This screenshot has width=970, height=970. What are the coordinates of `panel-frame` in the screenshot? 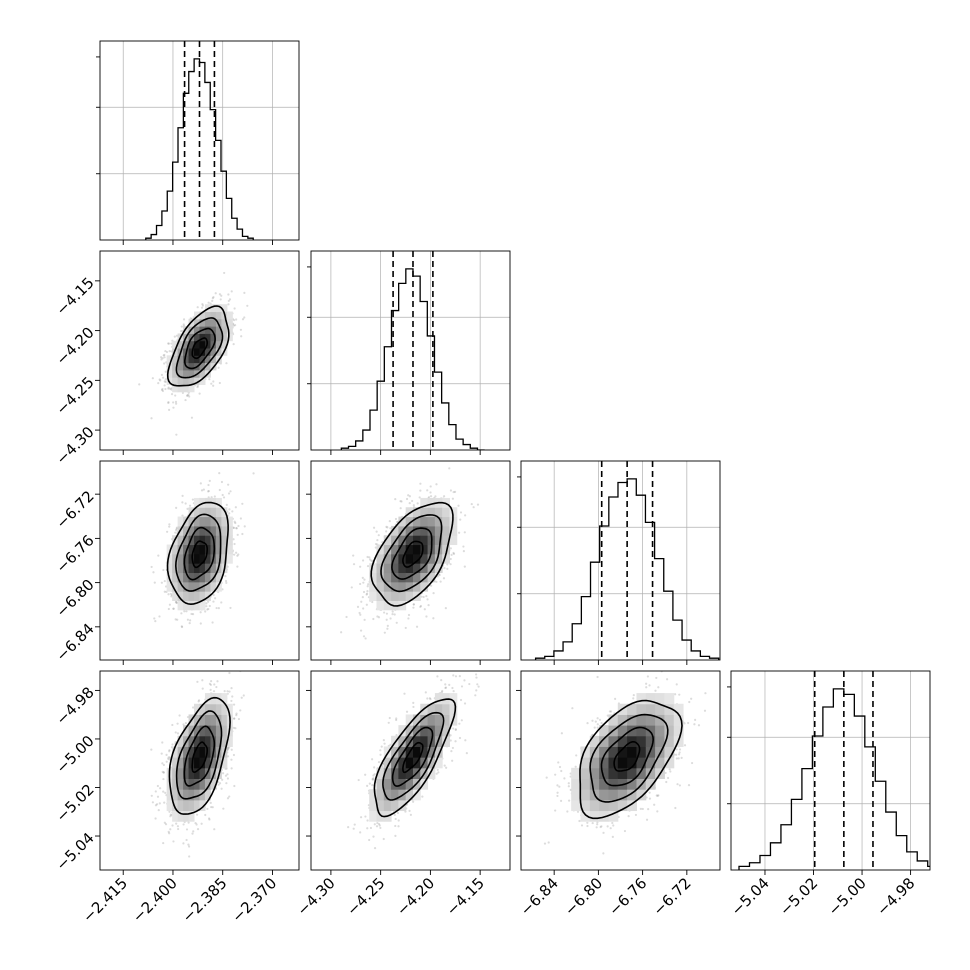 It's located at (830, 770).